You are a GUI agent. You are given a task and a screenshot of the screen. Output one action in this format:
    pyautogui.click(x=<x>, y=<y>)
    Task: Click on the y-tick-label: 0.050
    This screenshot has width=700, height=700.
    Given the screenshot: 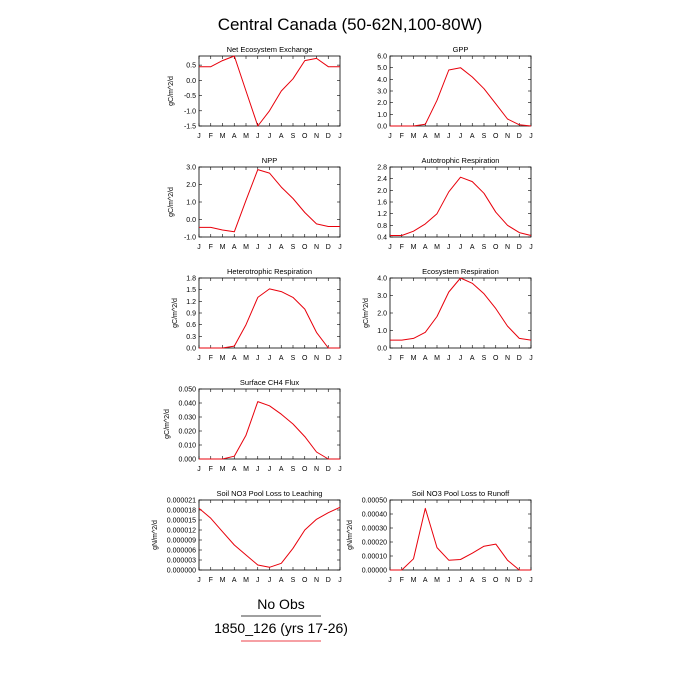 What is the action you would take?
    pyautogui.click(x=187, y=390)
    